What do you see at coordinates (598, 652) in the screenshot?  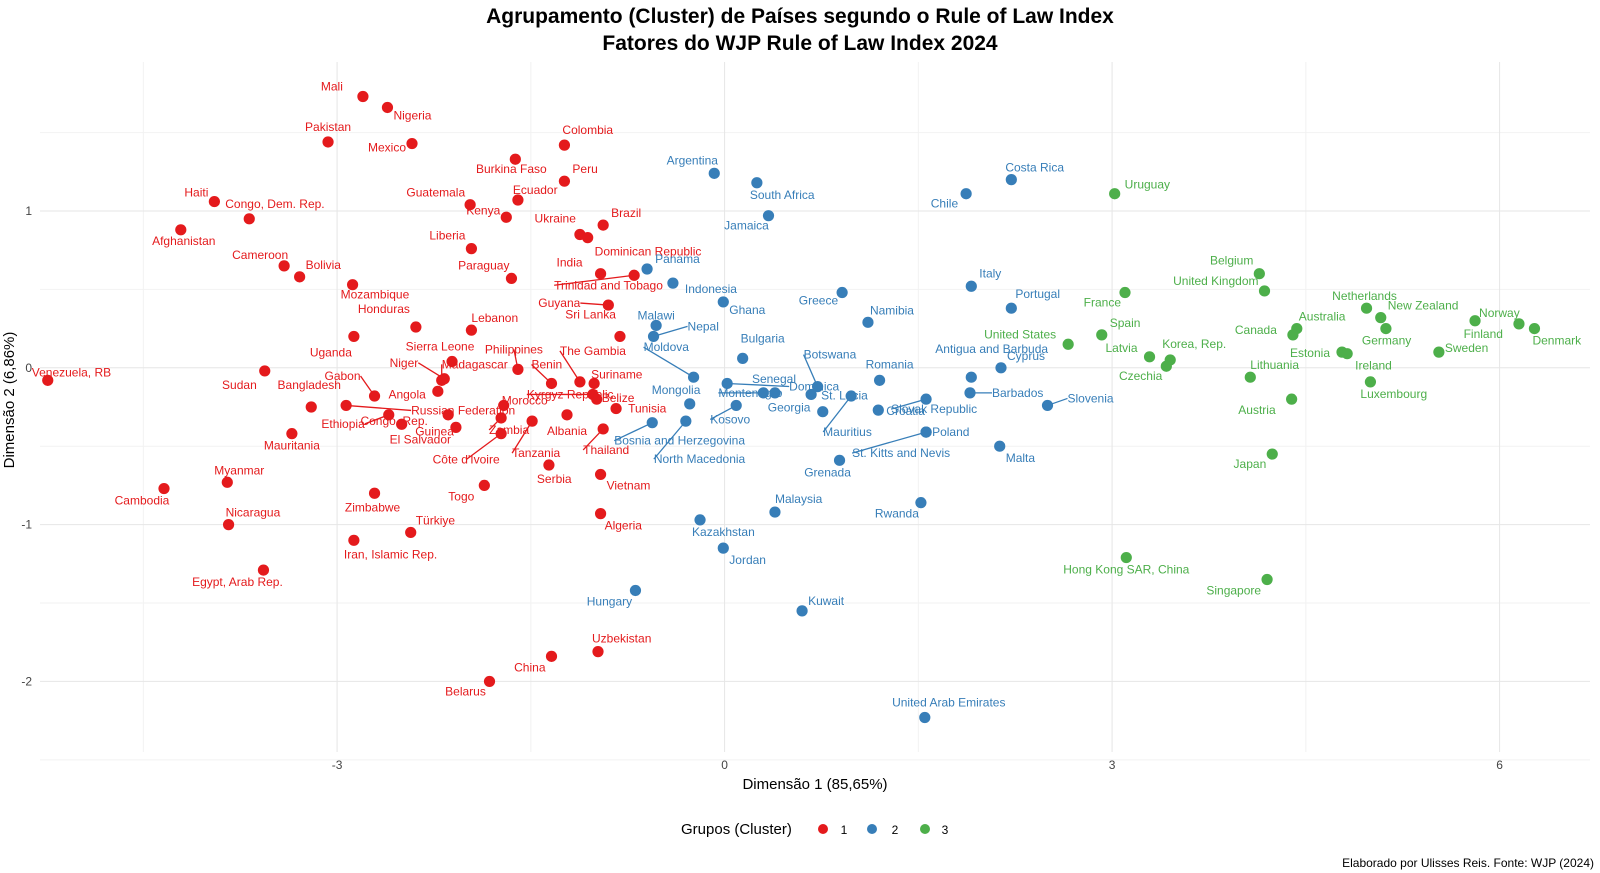 I see `point-uzbekistan` at bounding box center [598, 652].